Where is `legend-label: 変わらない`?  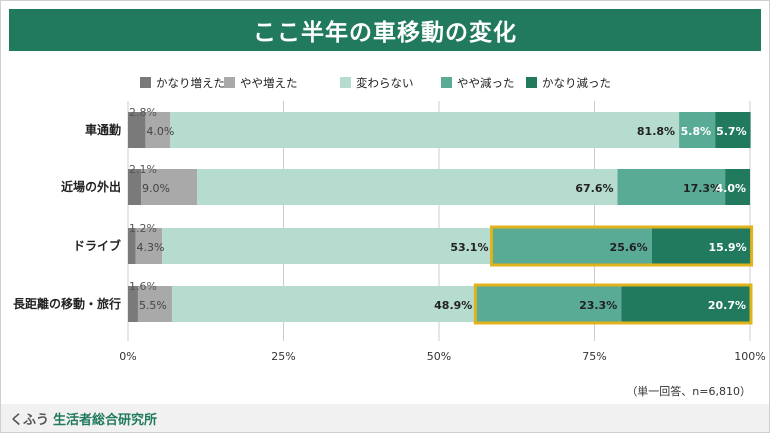
legend-label: 変わらない is located at coordinates (385, 83).